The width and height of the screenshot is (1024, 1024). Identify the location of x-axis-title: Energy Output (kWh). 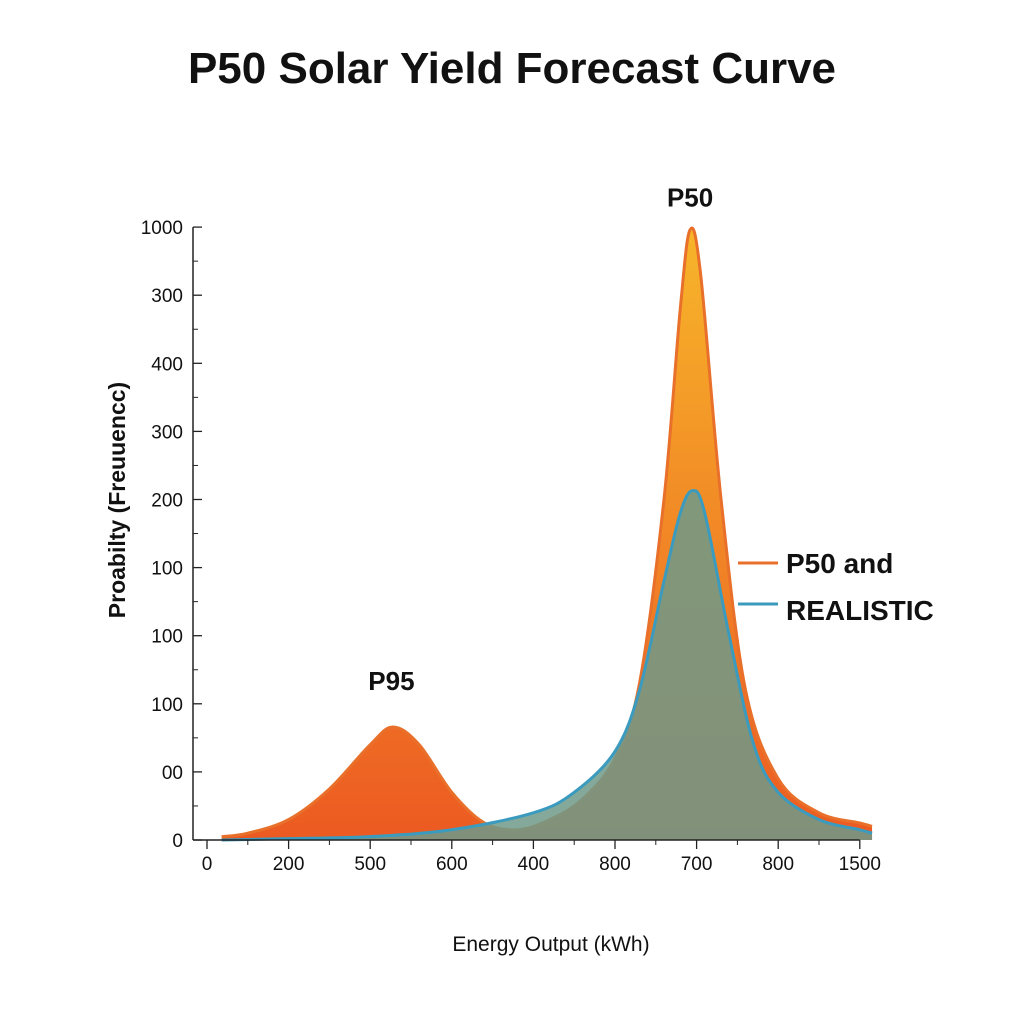
(550, 944).